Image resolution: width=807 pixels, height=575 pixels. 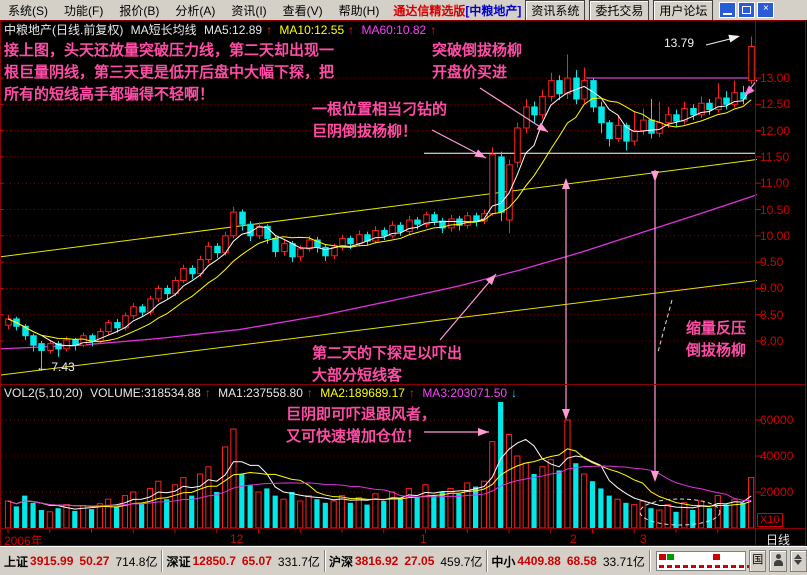 I want to click on down-arrow-icon: ↓, so click(x=514, y=393).